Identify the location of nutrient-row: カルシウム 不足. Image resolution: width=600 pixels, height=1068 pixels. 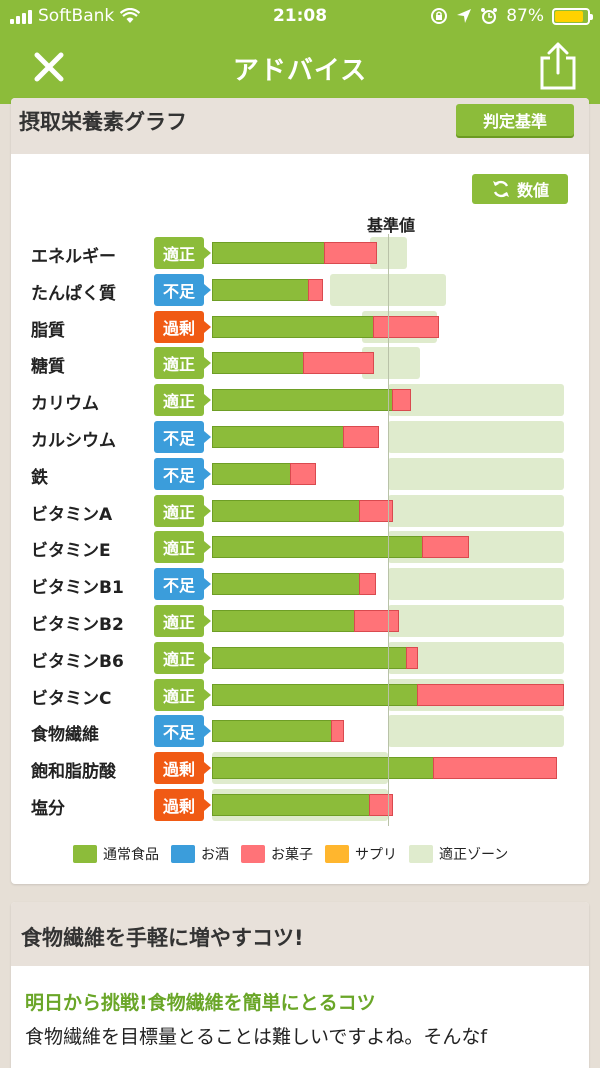
(300, 437).